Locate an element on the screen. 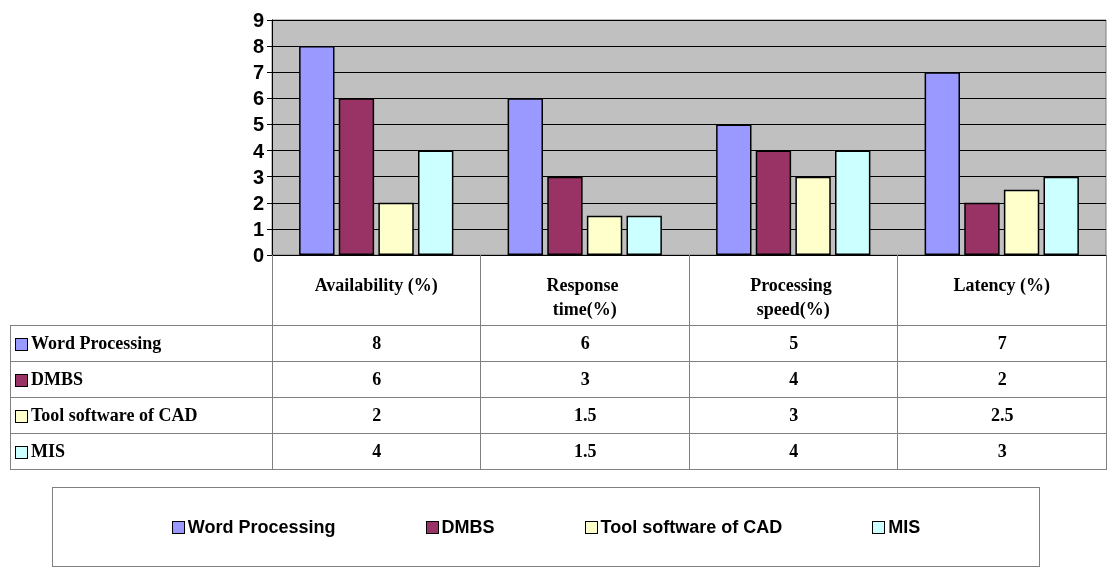 This screenshot has height=567, width=1107. data-label: 5 is located at coordinates (793, 343).